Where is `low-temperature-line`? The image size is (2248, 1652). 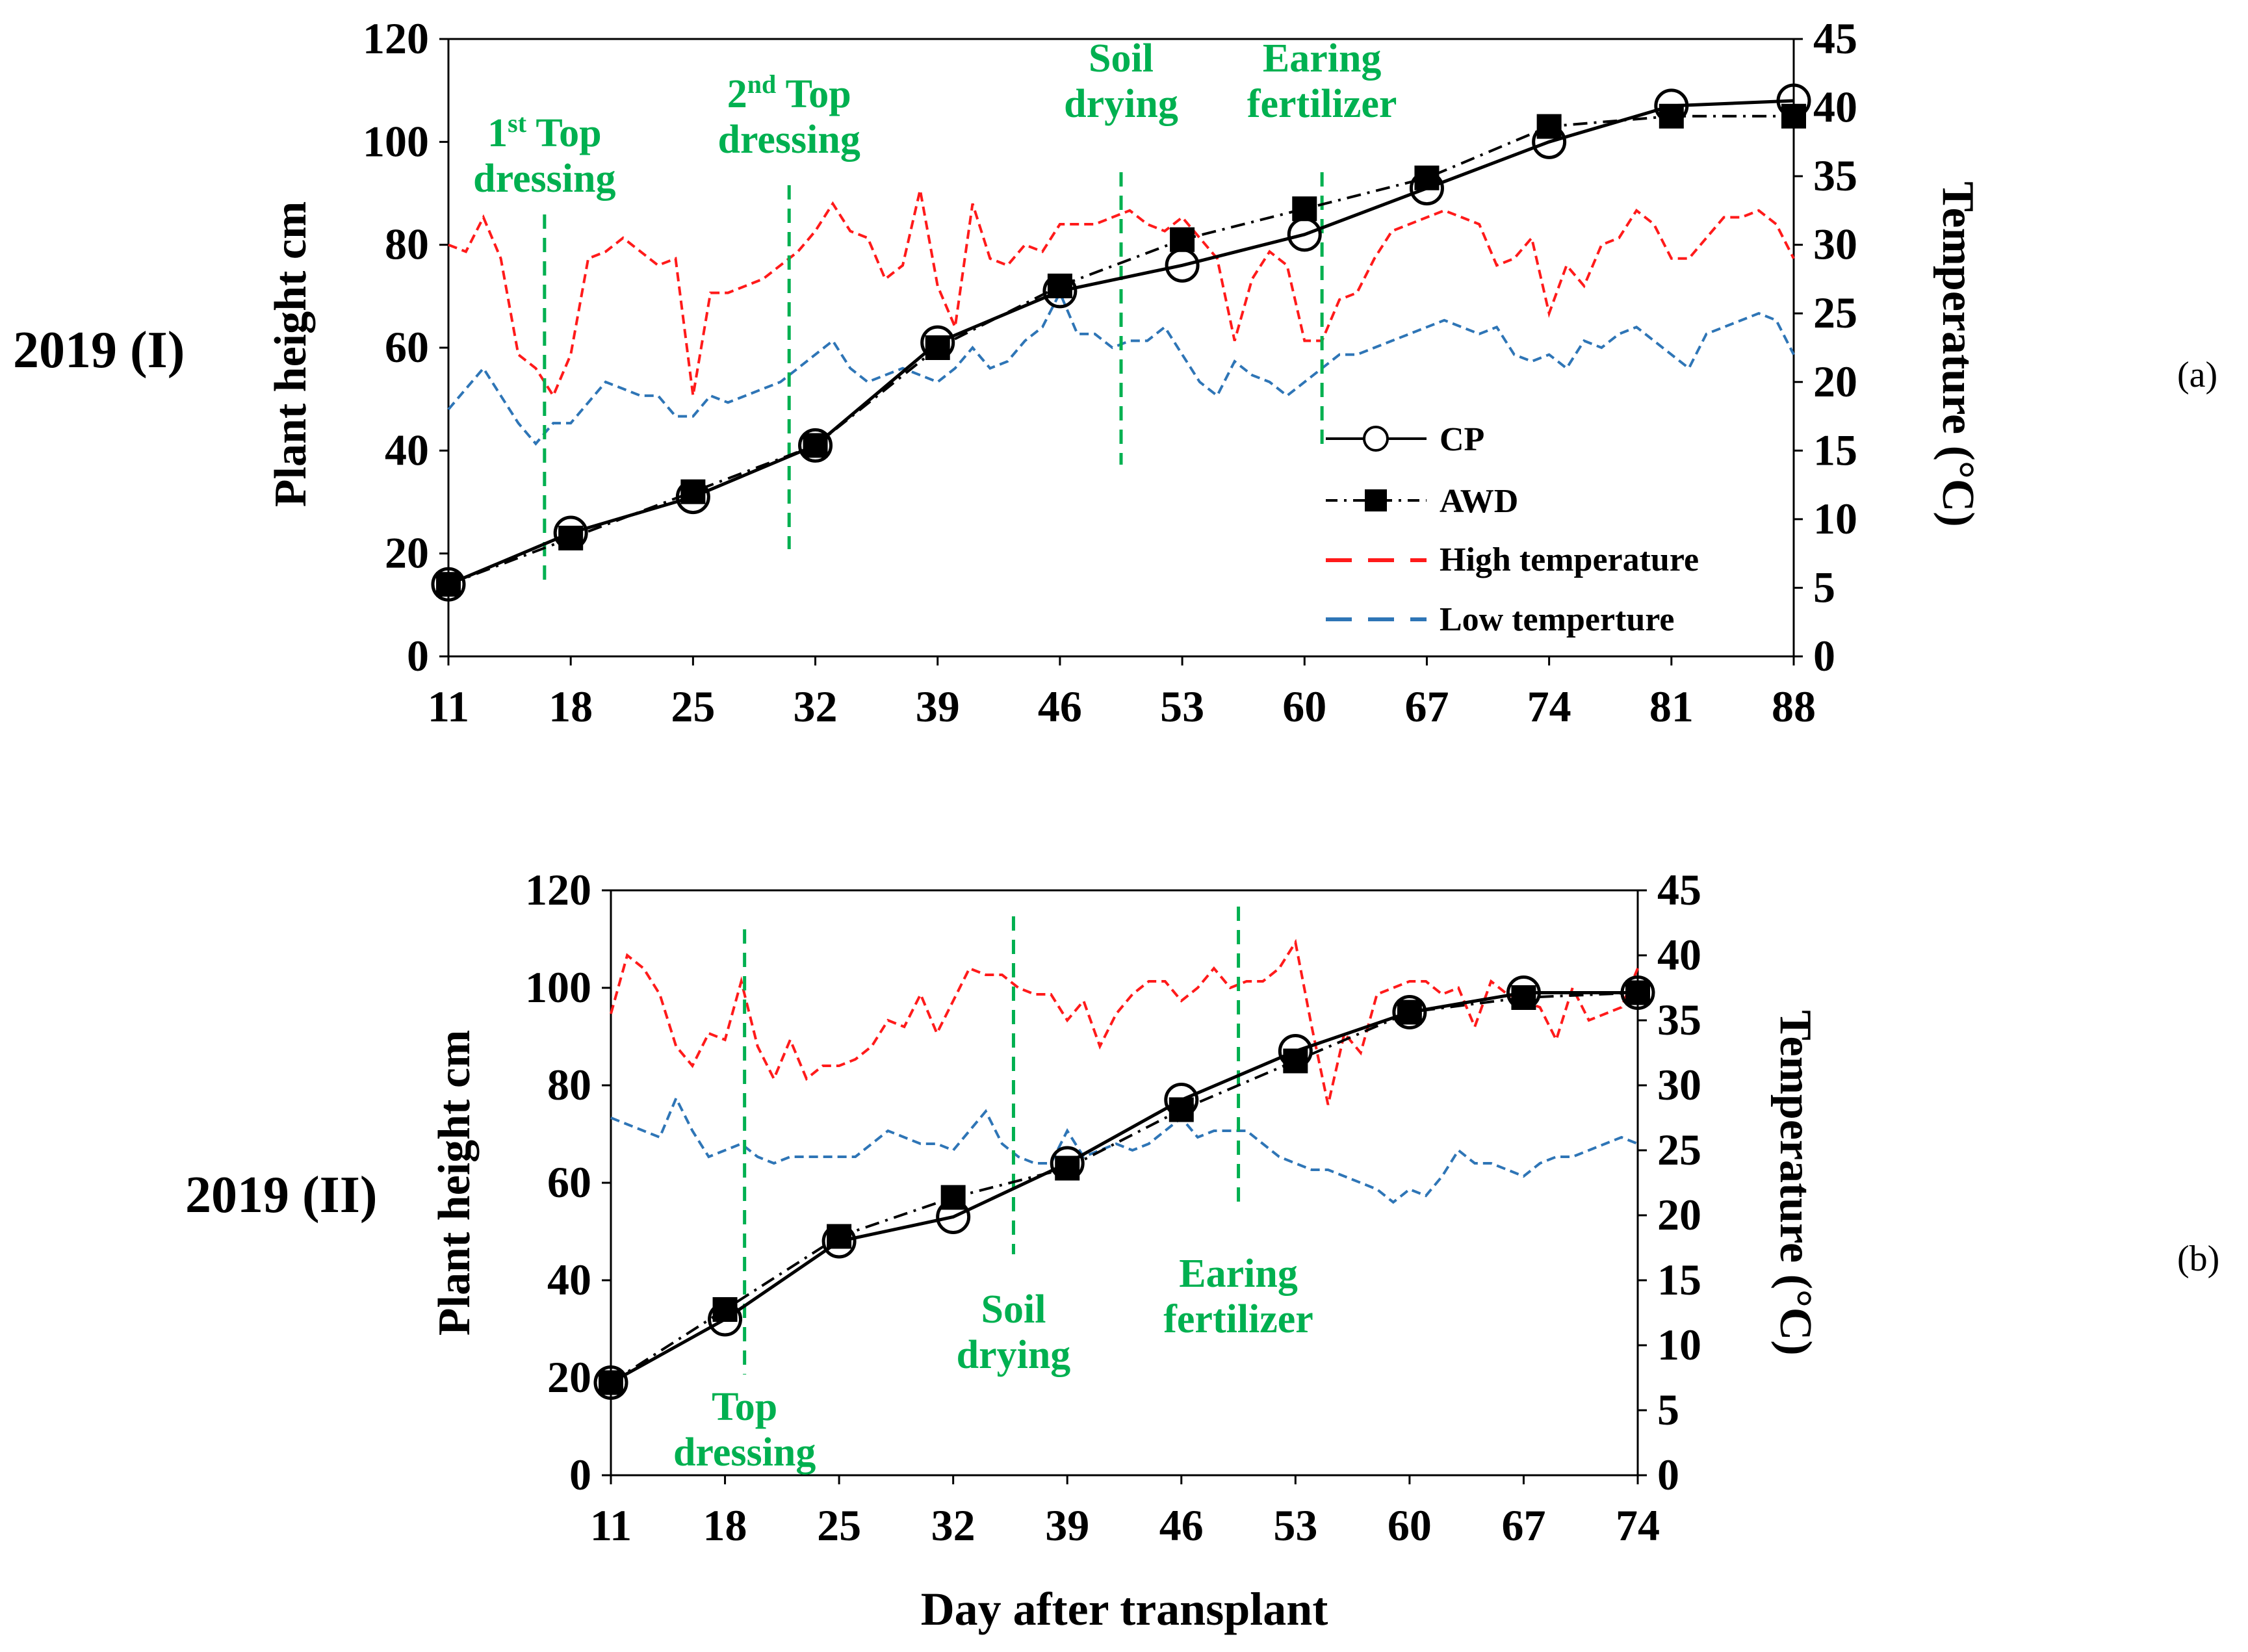 low-temperature-line is located at coordinates (1124, 1149).